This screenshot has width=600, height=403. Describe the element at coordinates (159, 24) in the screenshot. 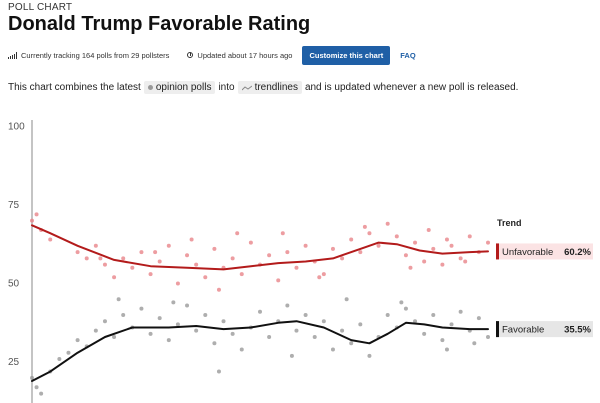

I see `page-title: Donald Trump Favorable Rating` at that location.